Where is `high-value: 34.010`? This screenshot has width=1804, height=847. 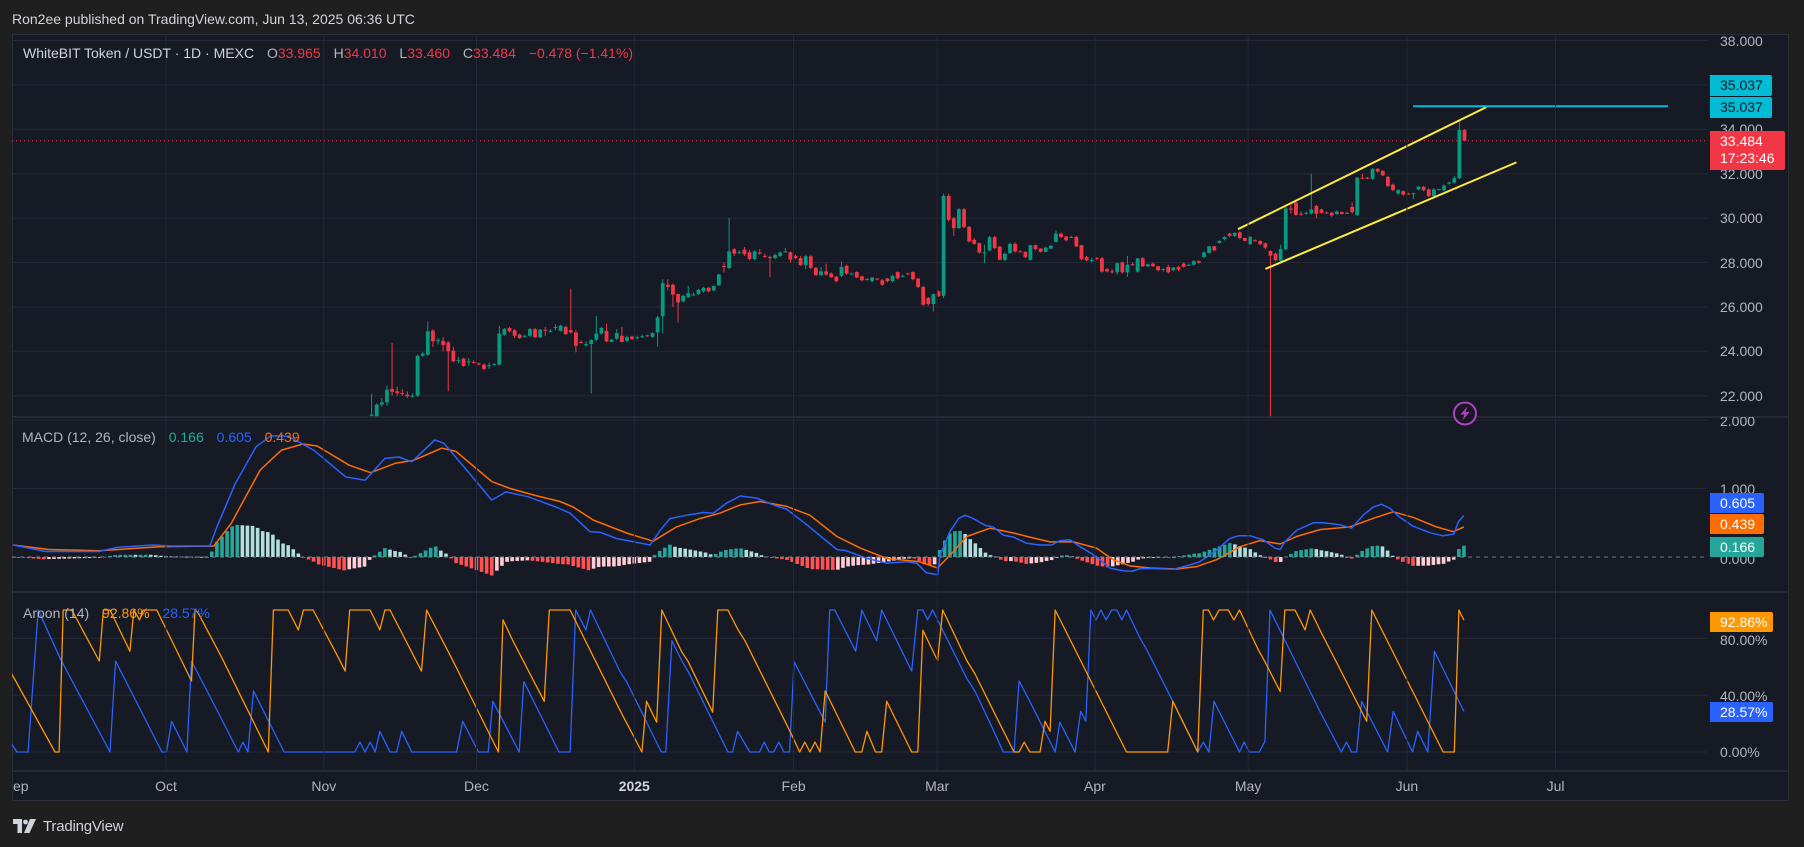 high-value: 34.010 is located at coordinates (365, 53).